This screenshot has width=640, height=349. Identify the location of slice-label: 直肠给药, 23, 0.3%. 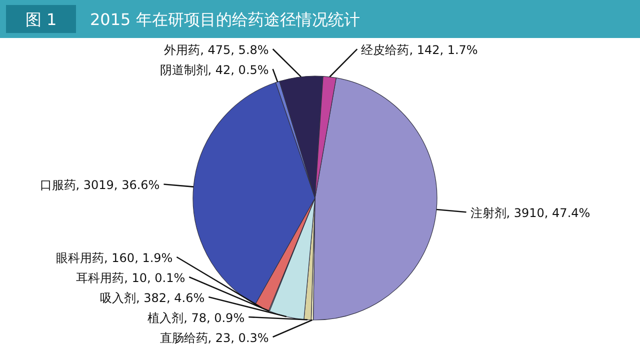
(214, 338).